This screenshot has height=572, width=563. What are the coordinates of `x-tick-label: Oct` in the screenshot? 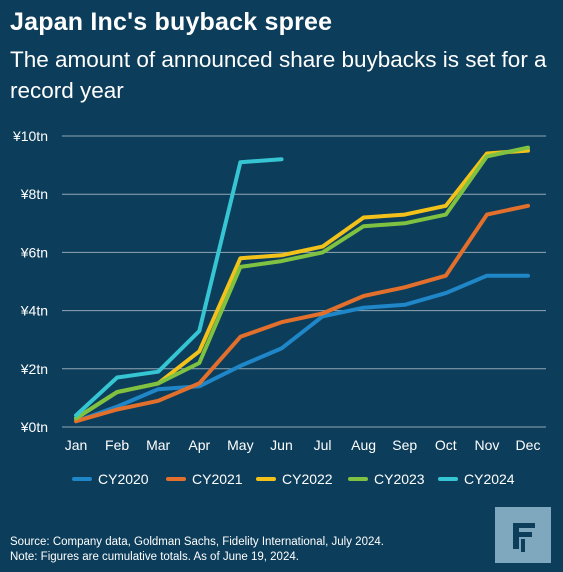 It's located at (446, 445).